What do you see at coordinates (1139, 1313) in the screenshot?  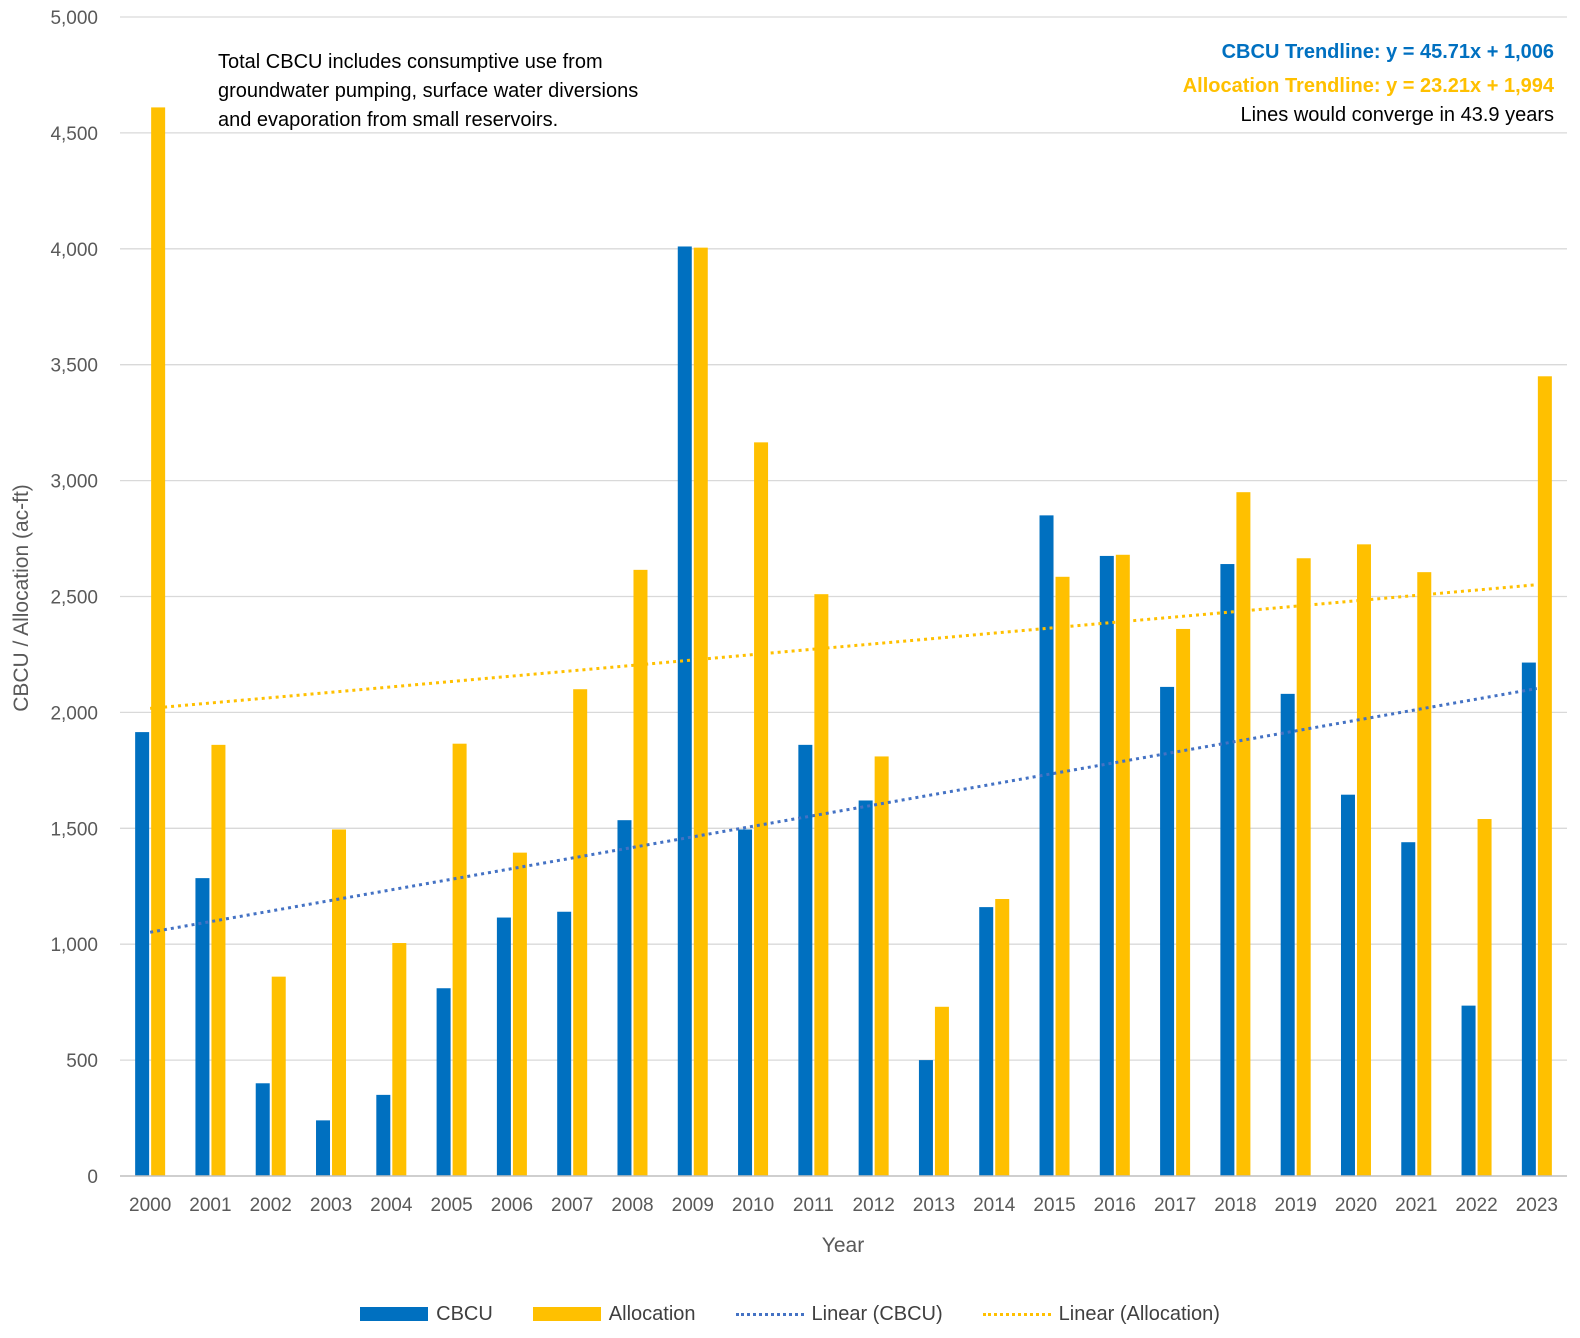 I see `legend-label-linear-allocation: Linear (Allocation)` at bounding box center [1139, 1313].